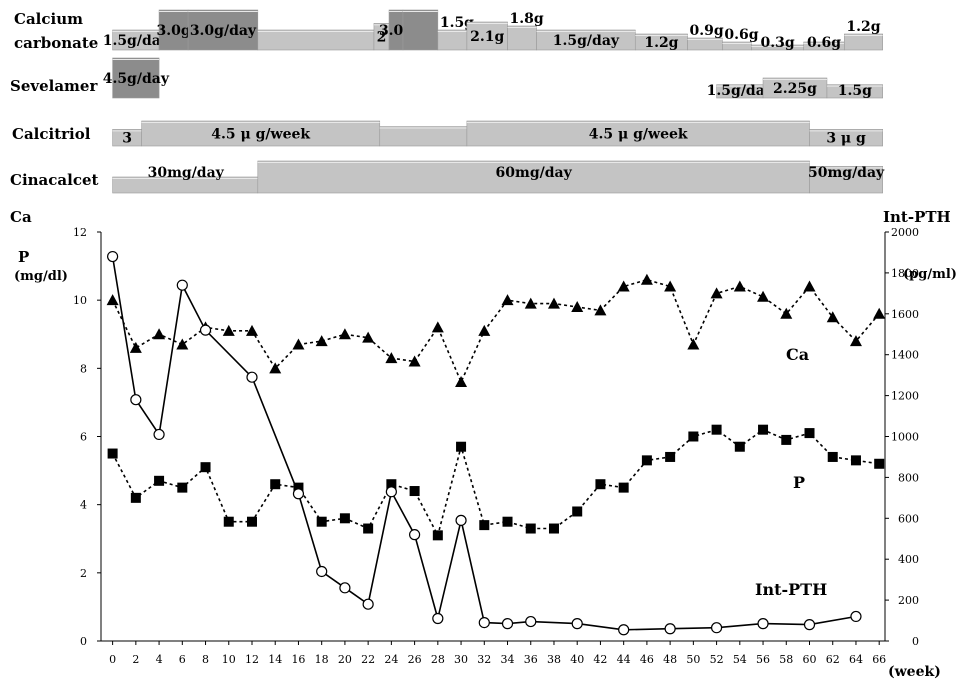  I want to click on right-y-tick-label: 2000, so click(905, 232).